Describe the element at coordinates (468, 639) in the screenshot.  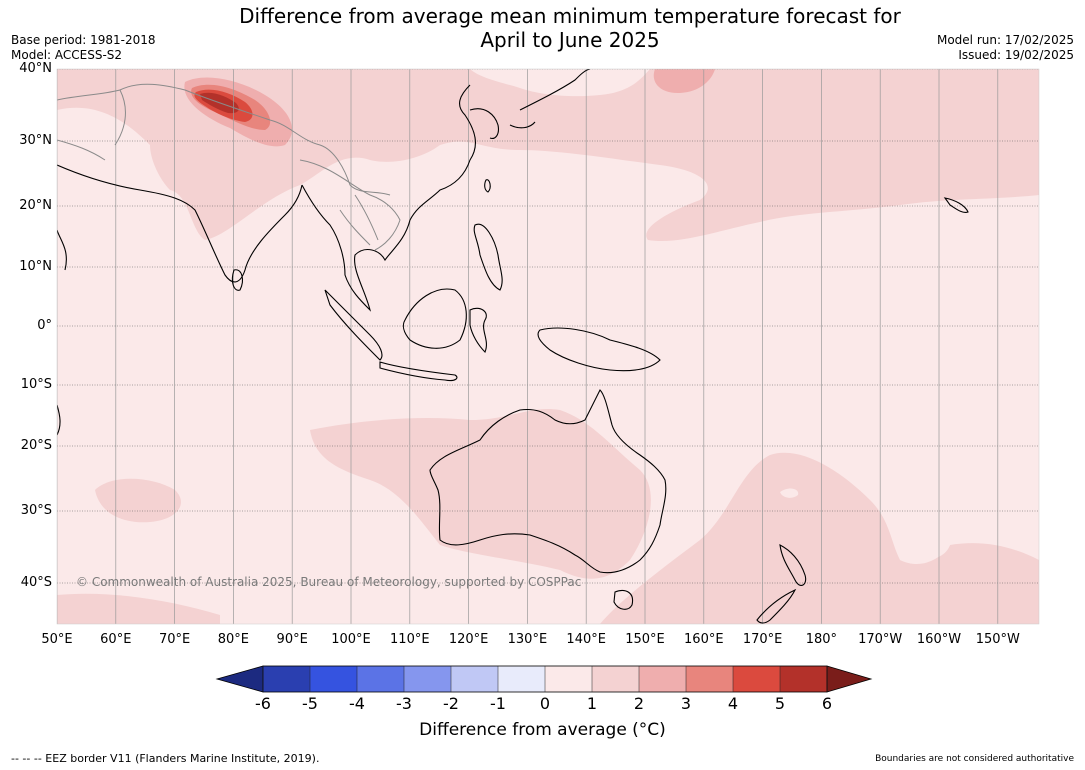
I see `longitude-label: 120°E` at that location.